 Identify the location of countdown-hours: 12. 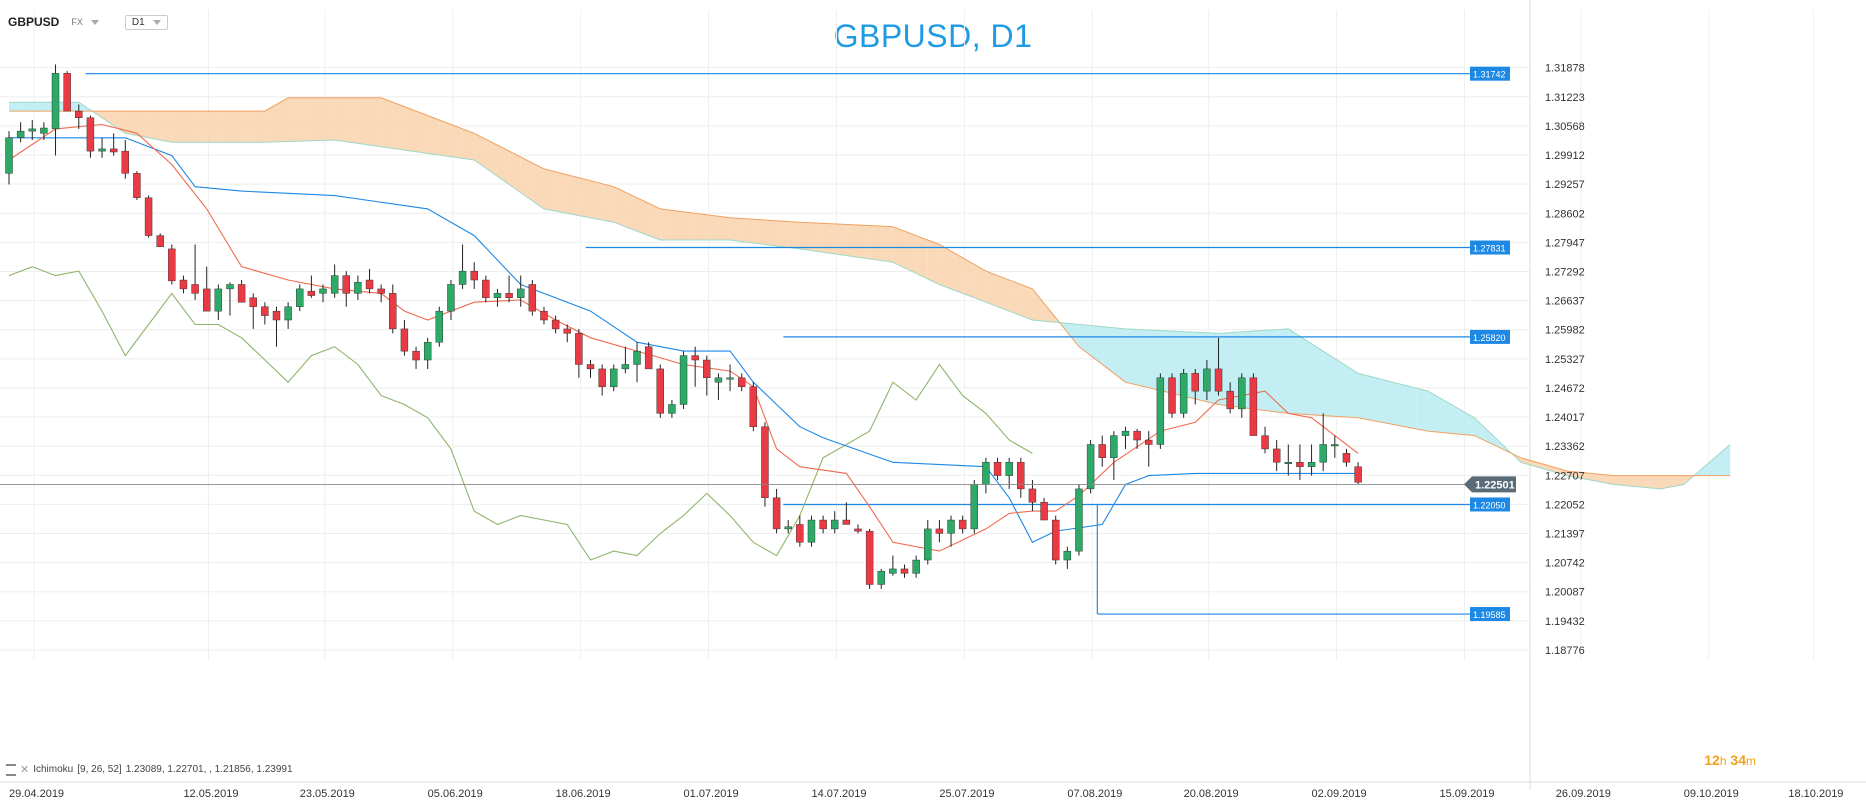
(1712, 760).